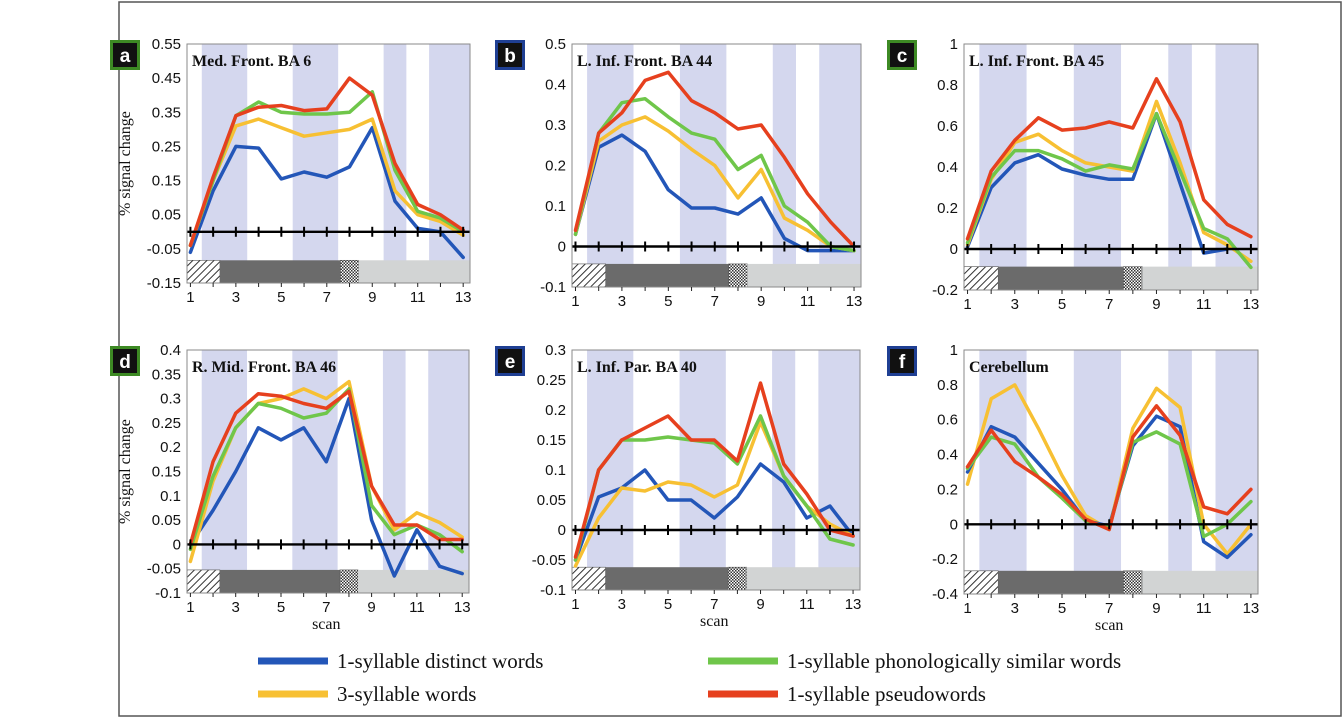 This screenshot has height=718, width=1344. I want to click on badge-letter: c, so click(902, 56).